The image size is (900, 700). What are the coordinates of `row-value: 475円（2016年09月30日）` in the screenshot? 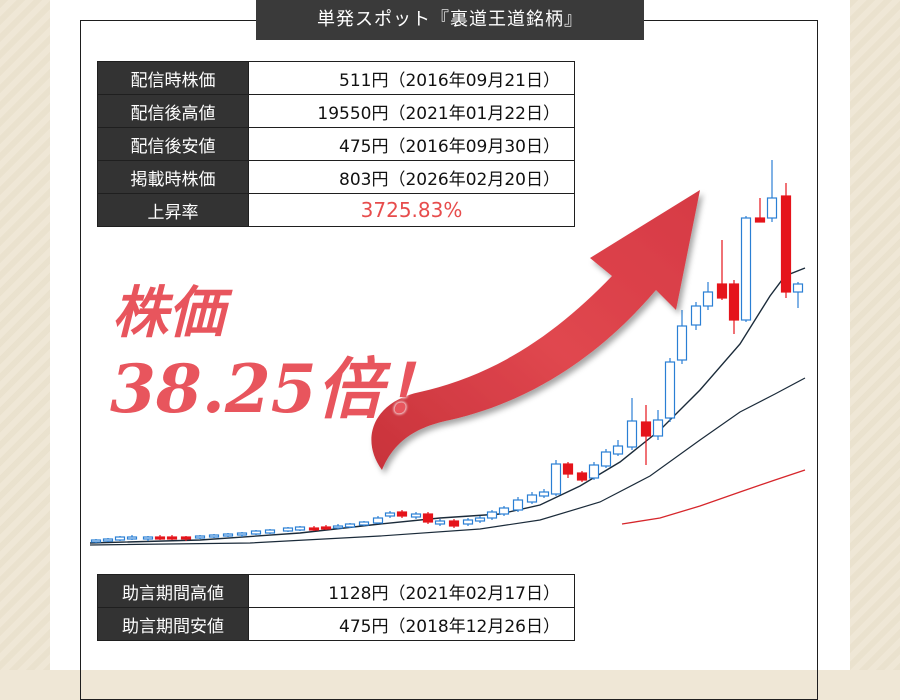 It's located at (411, 144).